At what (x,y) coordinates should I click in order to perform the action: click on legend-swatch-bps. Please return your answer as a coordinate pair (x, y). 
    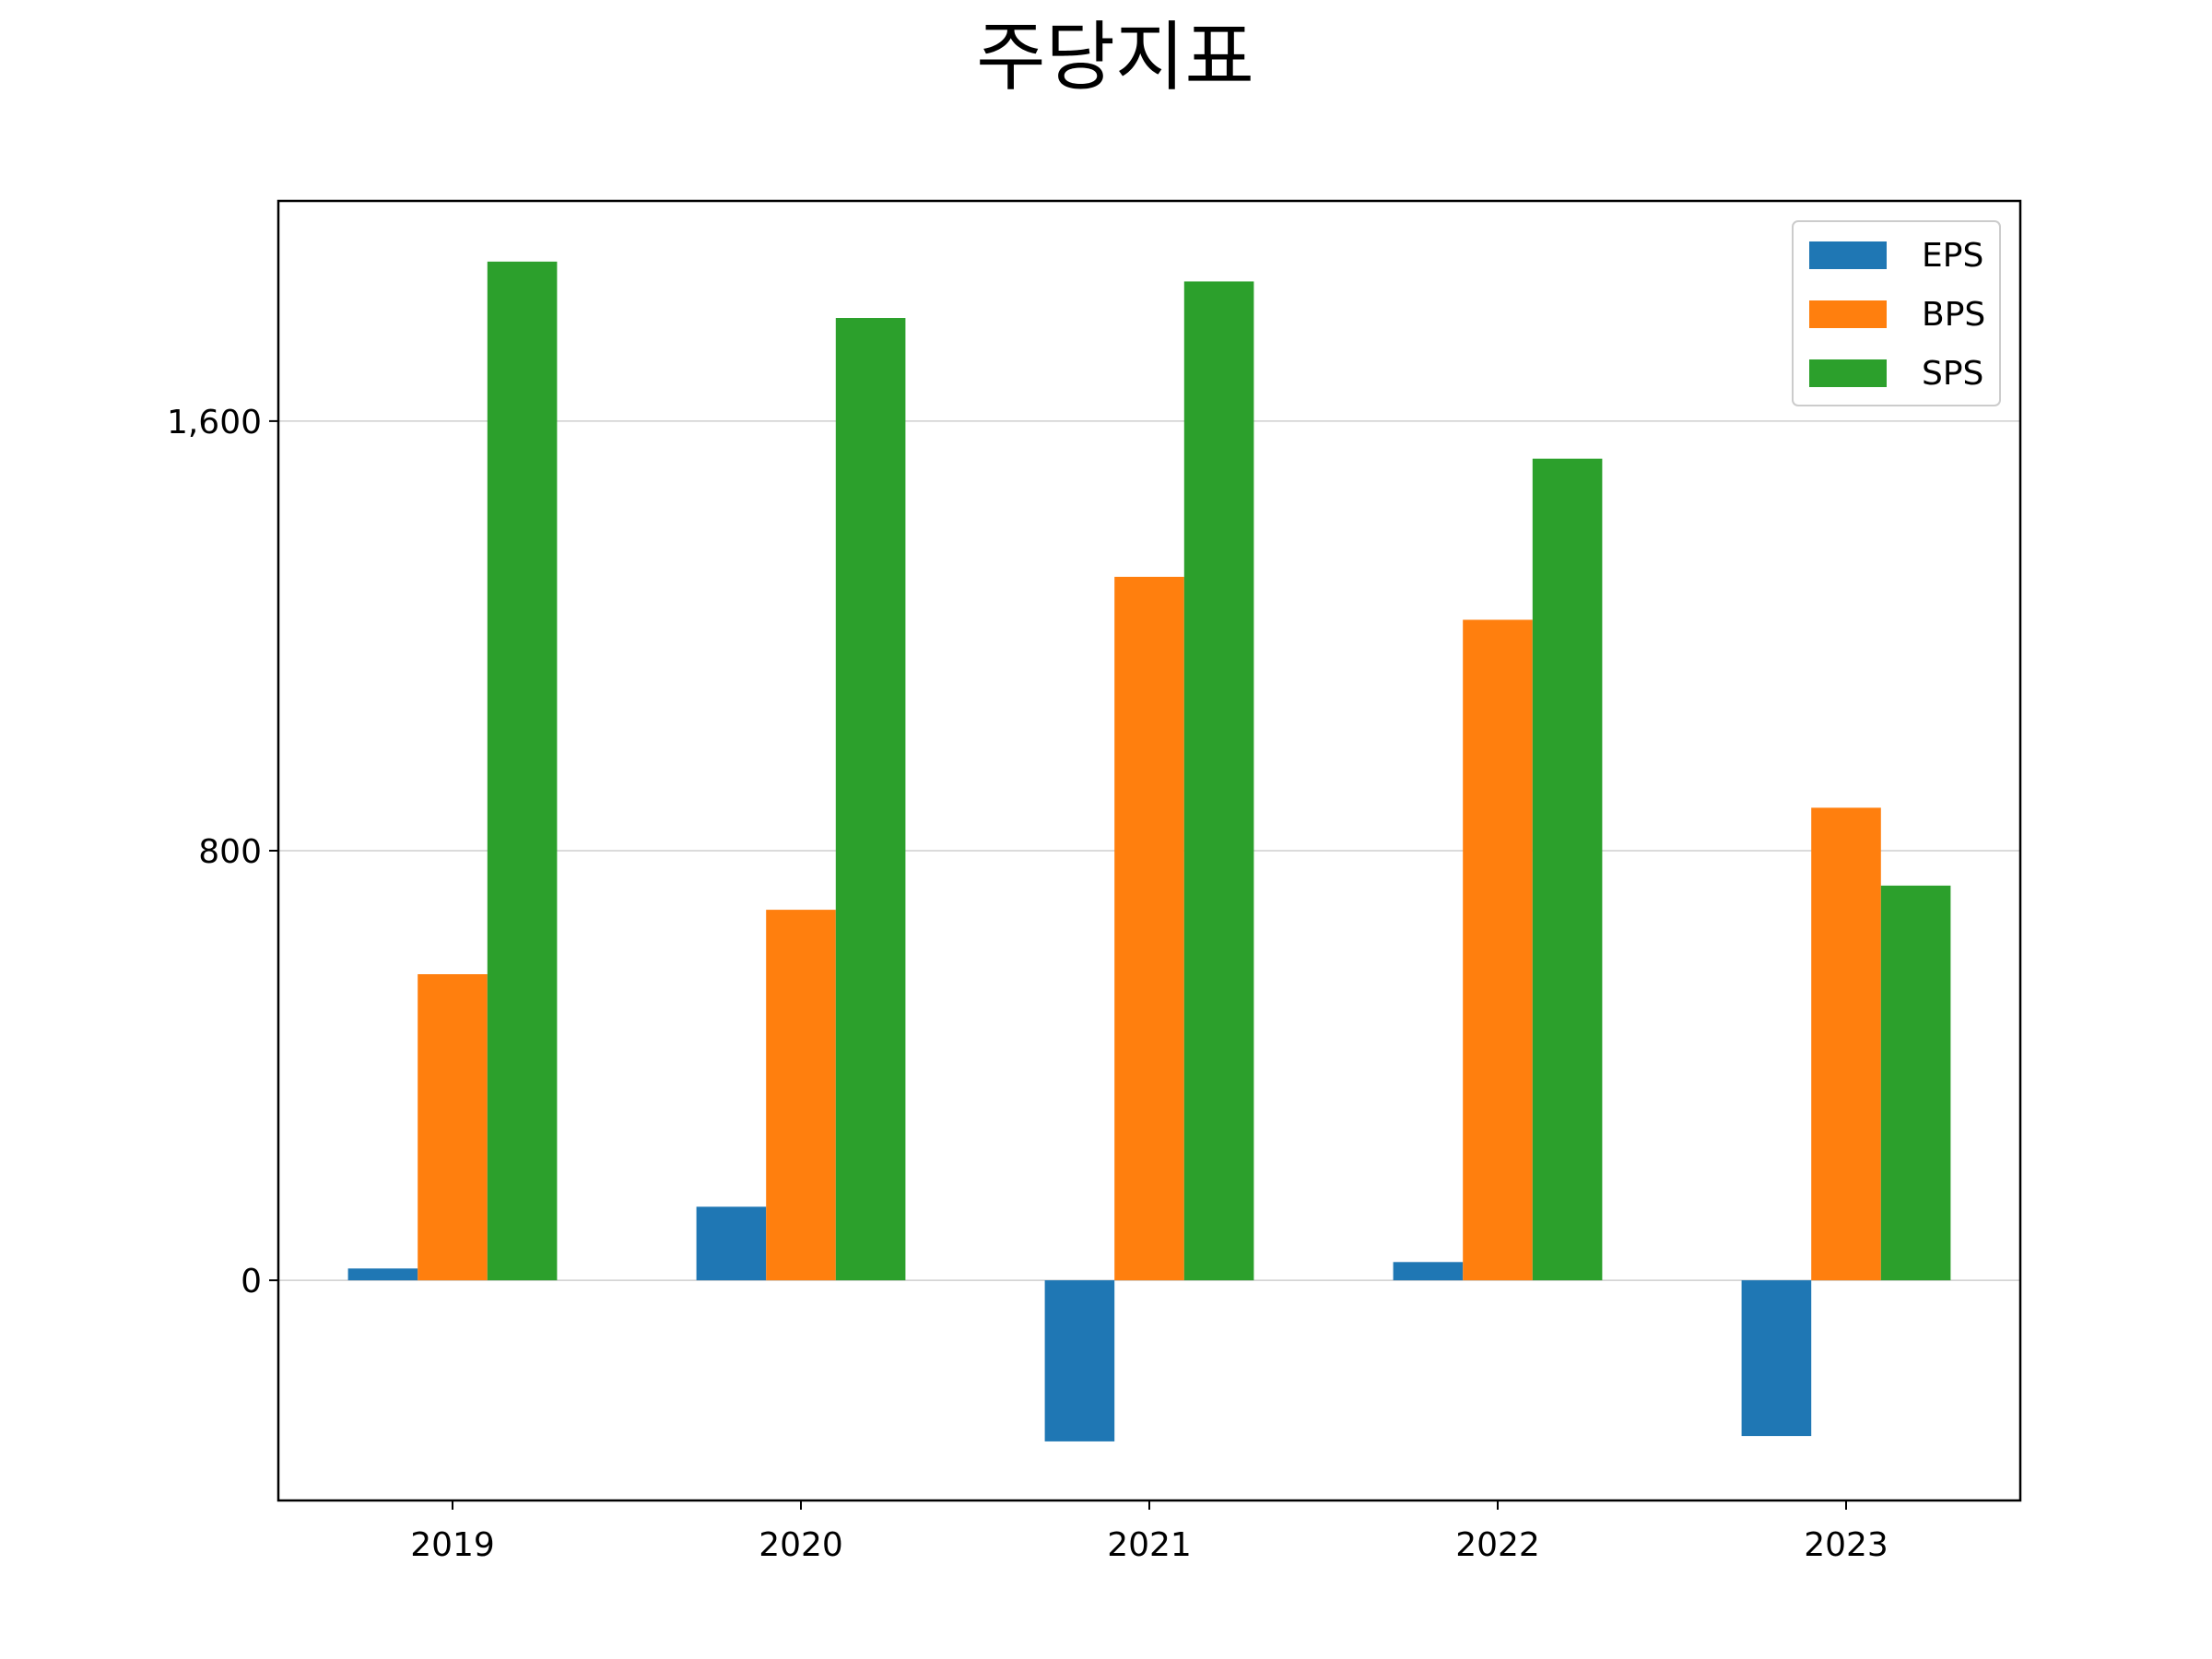
    Looking at the image, I should click on (1848, 314).